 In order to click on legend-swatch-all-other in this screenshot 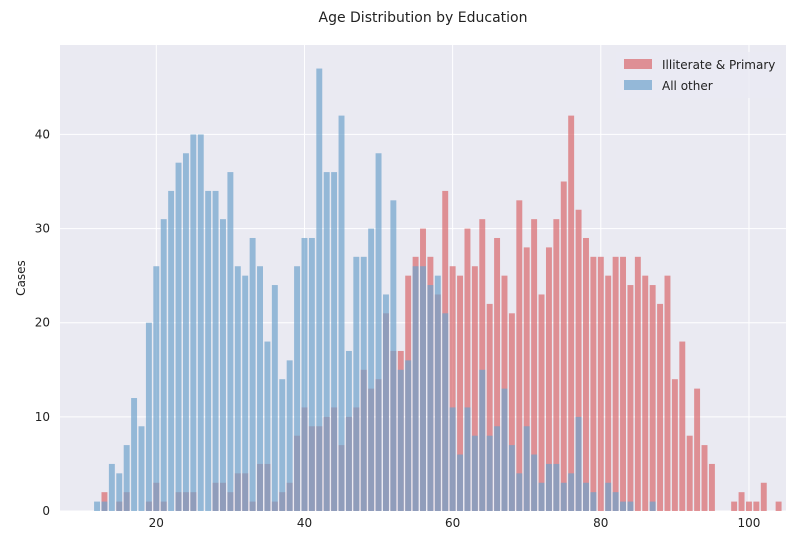, I will do `click(638, 85)`.